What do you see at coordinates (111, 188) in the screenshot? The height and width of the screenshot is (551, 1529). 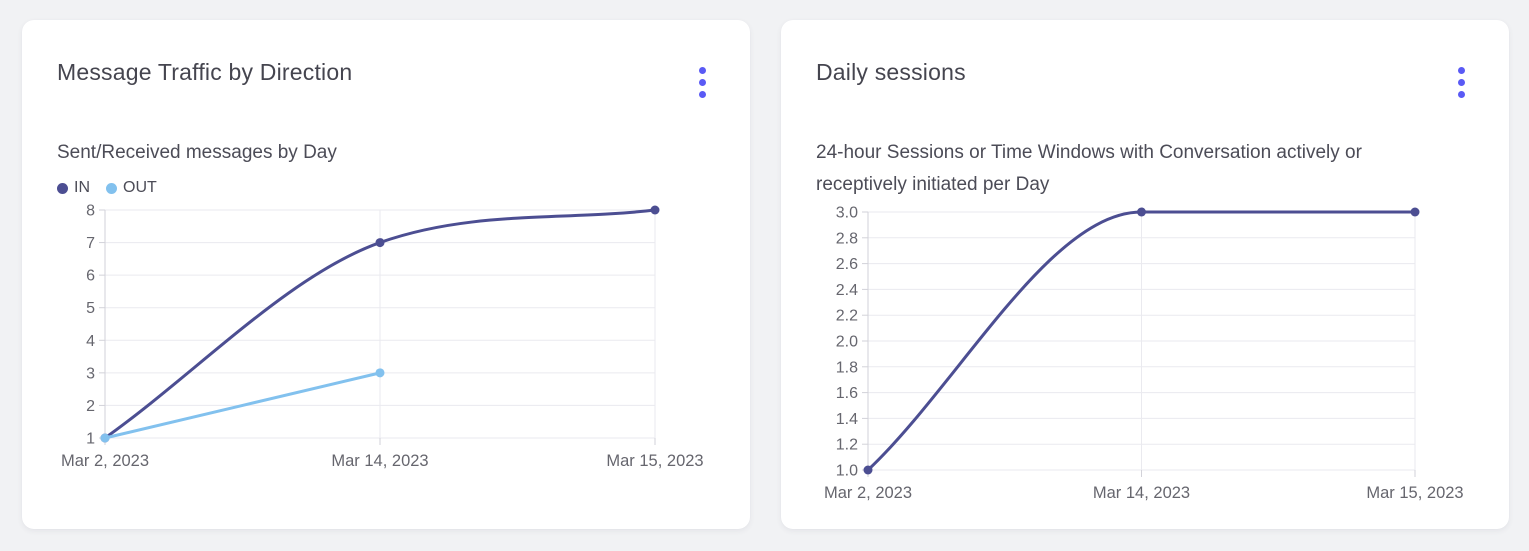 I see `legend-swatch-out` at bounding box center [111, 188].